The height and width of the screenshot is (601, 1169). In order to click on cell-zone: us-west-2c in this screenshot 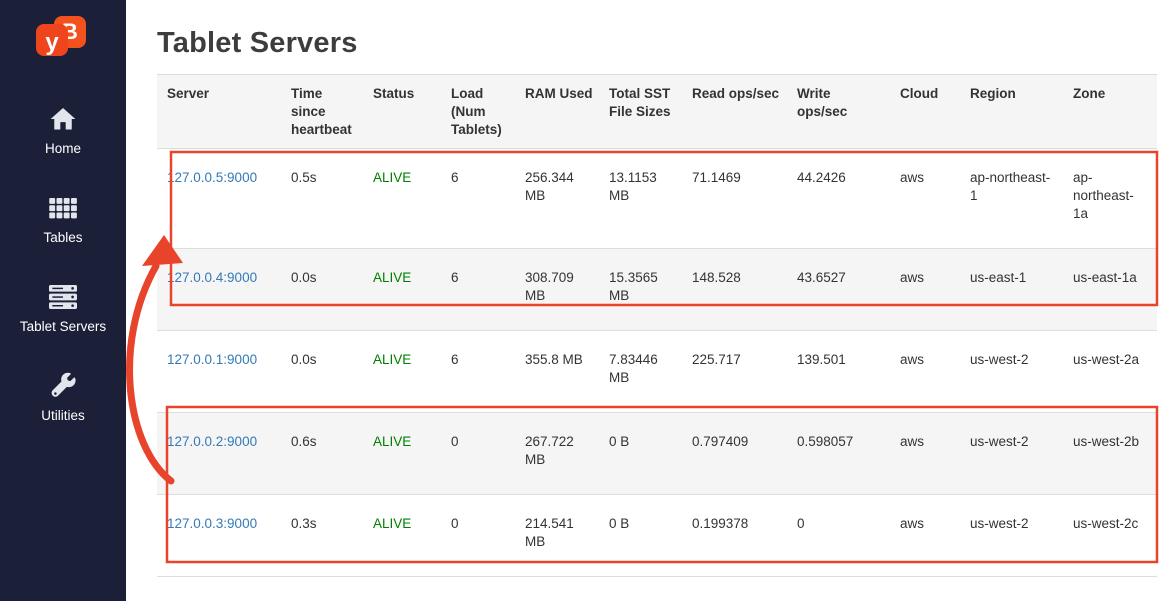, I will do `click(1110, 535)`.